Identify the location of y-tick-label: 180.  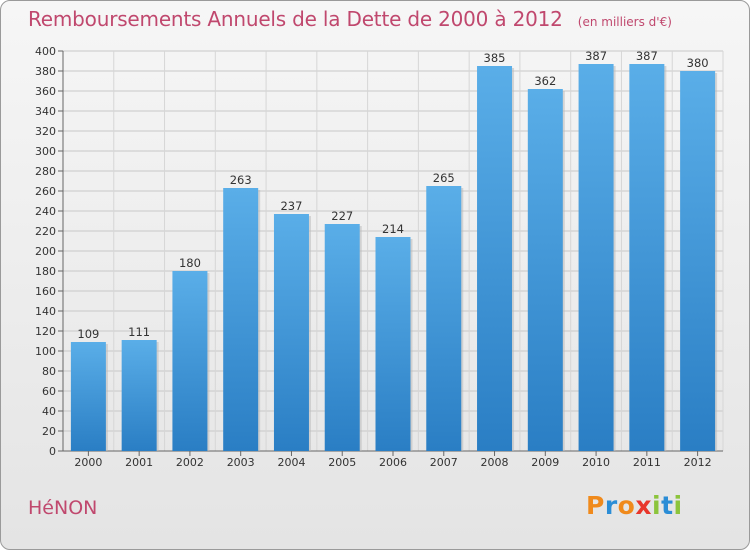
(45, 271).